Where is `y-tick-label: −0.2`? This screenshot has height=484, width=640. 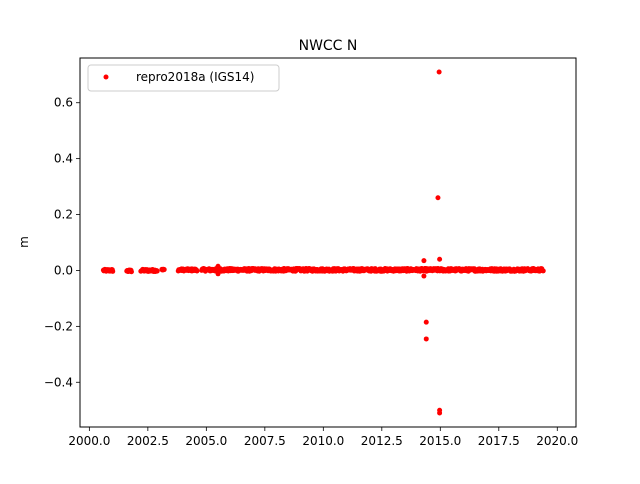 y-tick-label: −0.2 is located at coordinates (58, 326).